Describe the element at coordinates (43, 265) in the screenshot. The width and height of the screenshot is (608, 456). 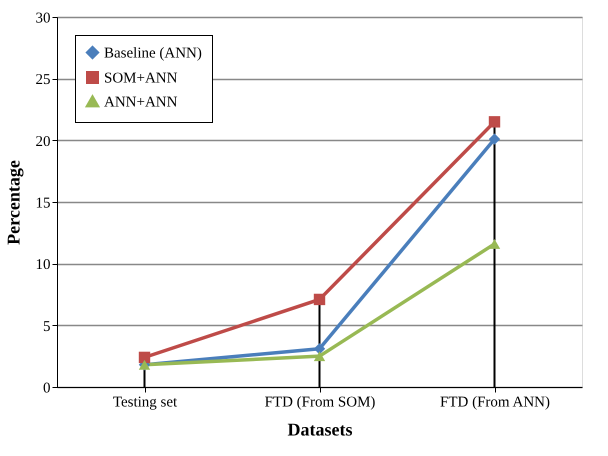
I see `y-tick-label: 10` at that location.